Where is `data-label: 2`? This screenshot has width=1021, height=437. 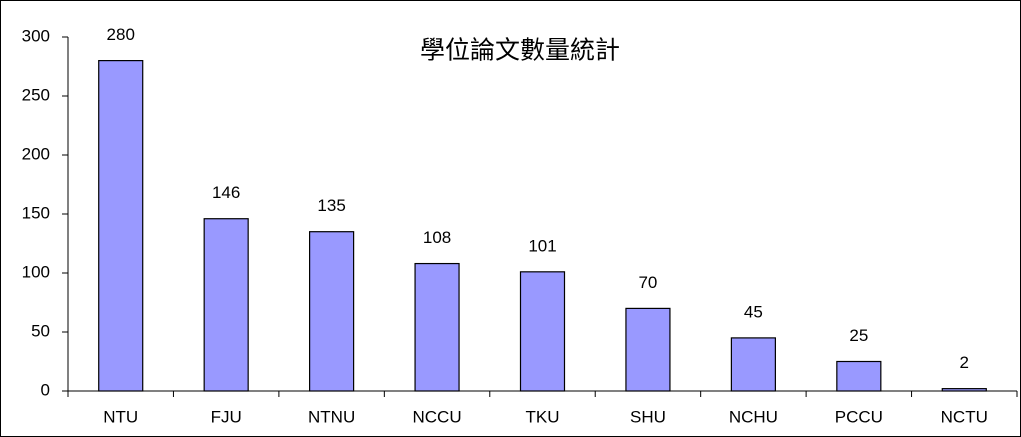
data-label: 2 is located at coordinates (964, 362).